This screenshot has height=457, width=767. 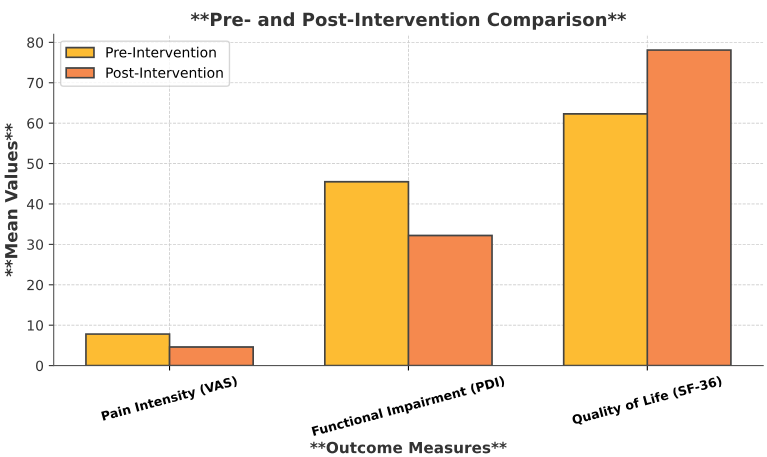 I want to click on chart-title: **Pre- and Post-Intervention Comparison**, so click(x=408, y=21).